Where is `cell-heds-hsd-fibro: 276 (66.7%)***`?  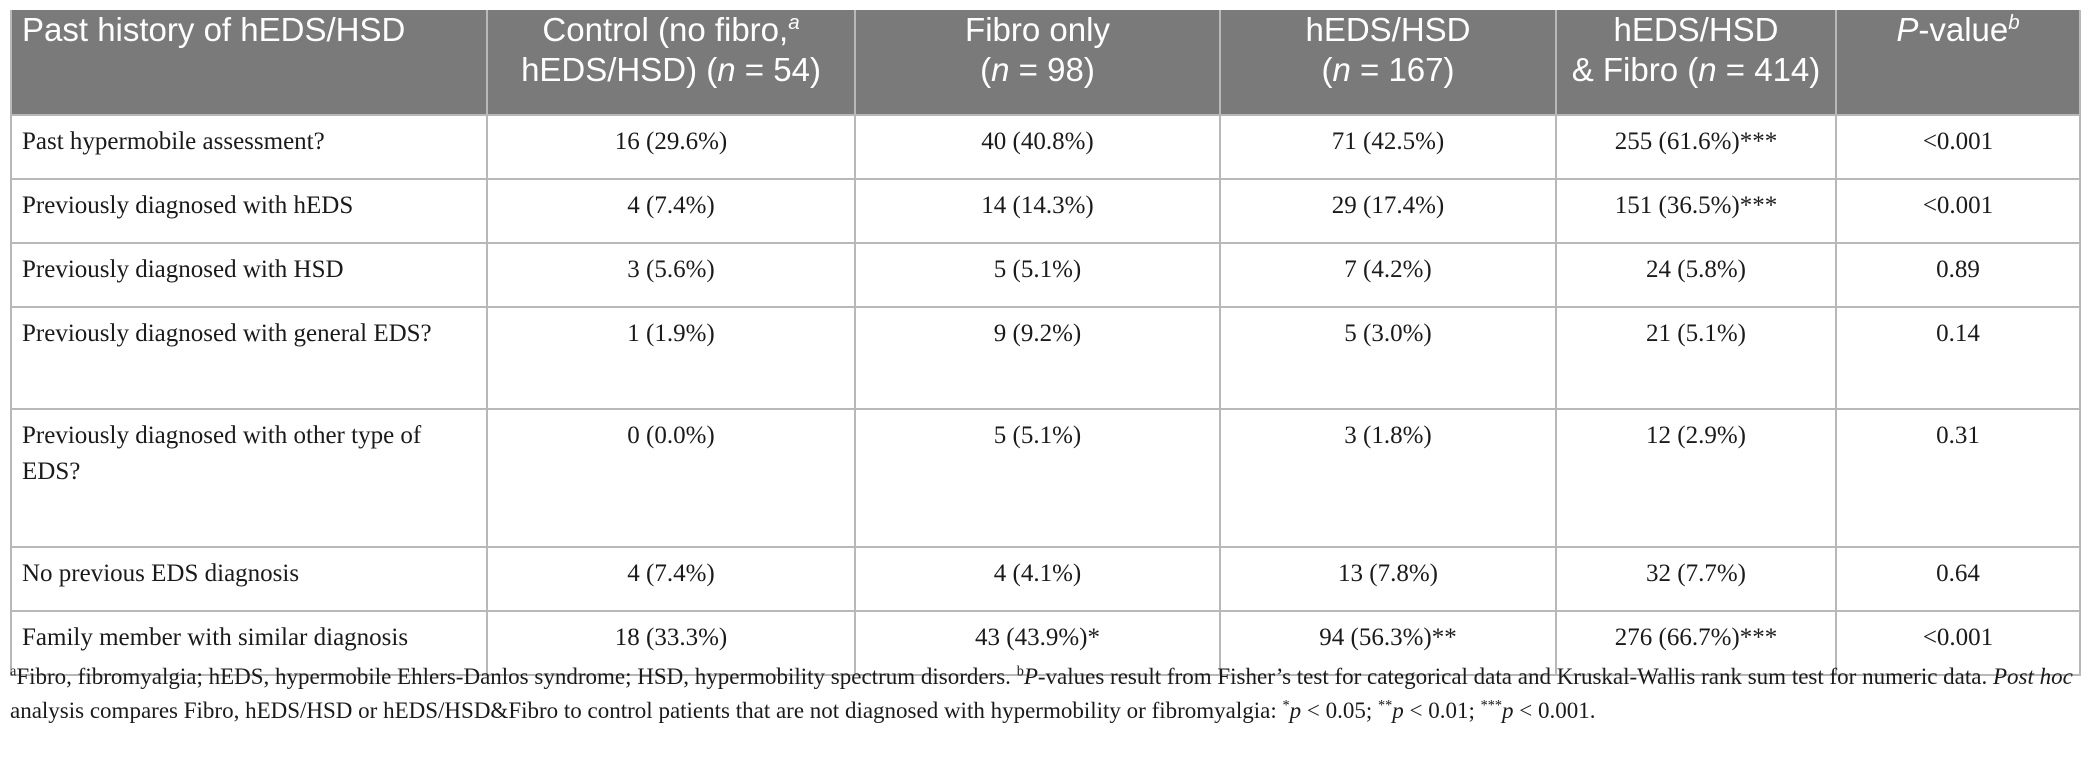
cell-heds-hsd-fibro: 276 (66.7%)*** is located at coordinates (1696, 643).